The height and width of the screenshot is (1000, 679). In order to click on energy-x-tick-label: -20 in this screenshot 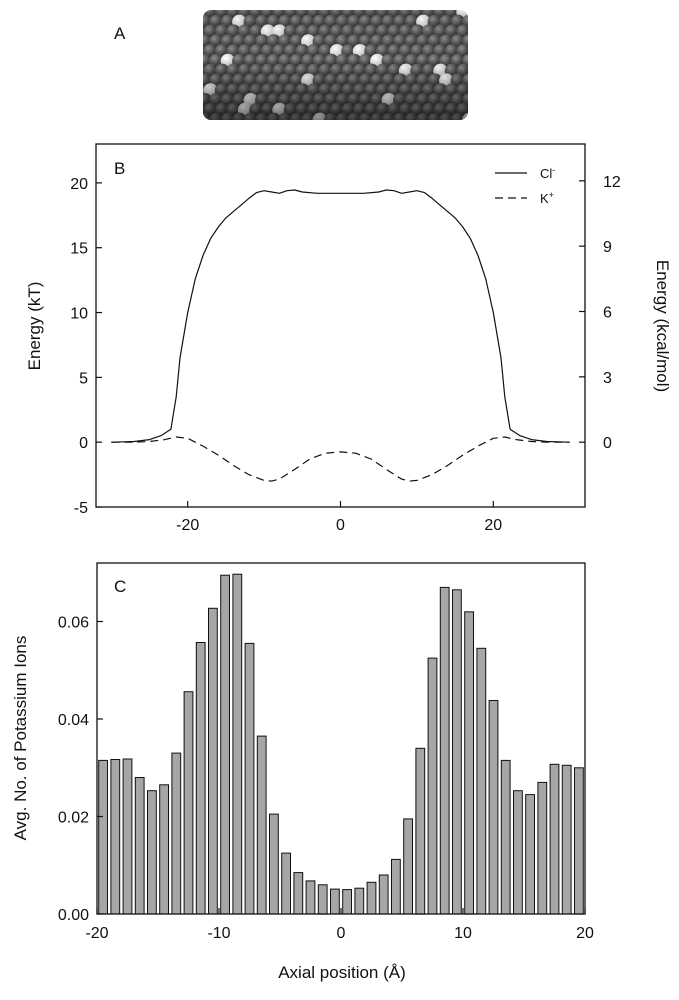, I will do `click(187, 525)`.